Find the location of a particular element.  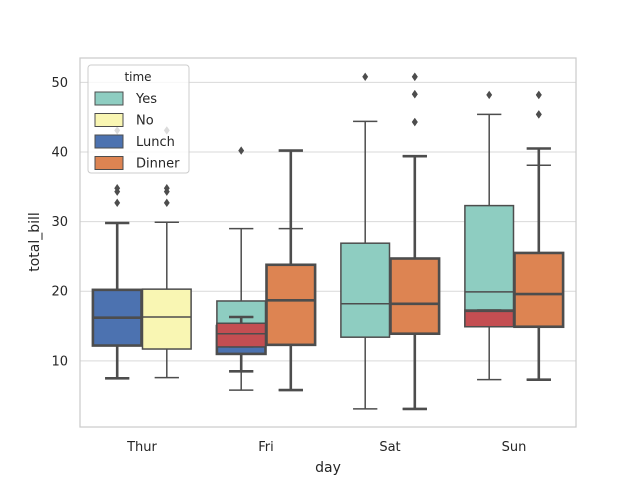

y-tick-label: 10 is located at coordinates (59, 361).